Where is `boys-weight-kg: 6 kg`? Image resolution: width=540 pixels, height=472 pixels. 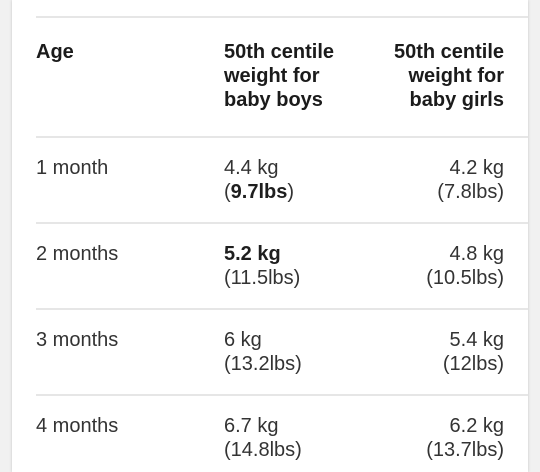 boys-weight-kg: 6 kg is located at coordinates (243, 340).